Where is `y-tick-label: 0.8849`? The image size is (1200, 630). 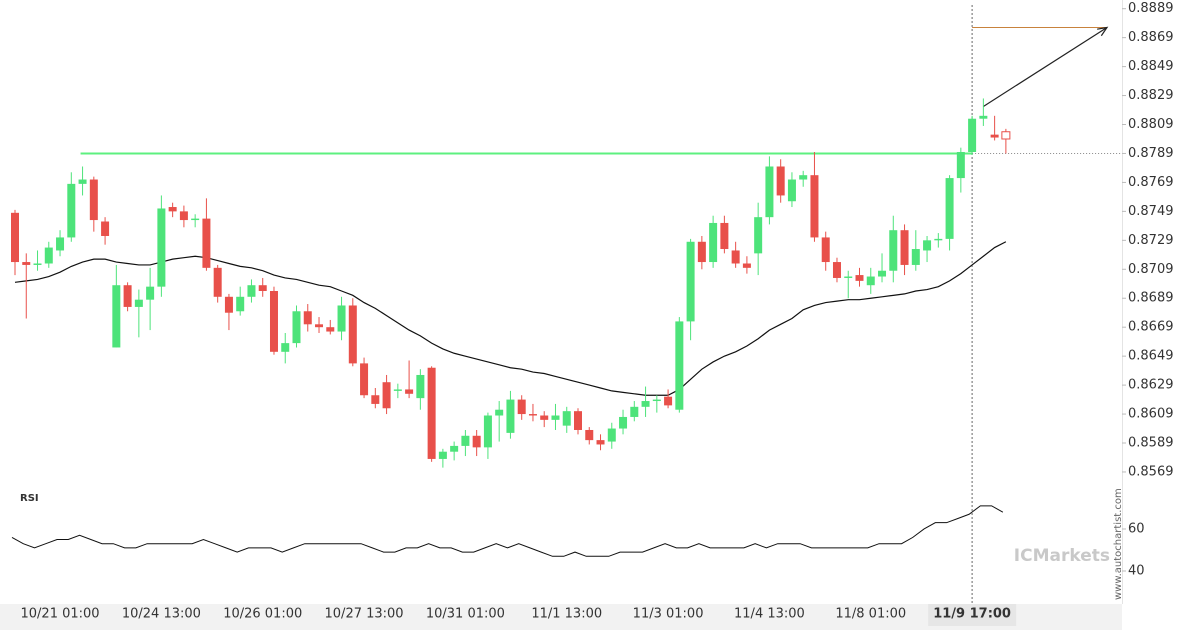 y-tick-label: 0.8849 is located at coordinates (1151, 66).